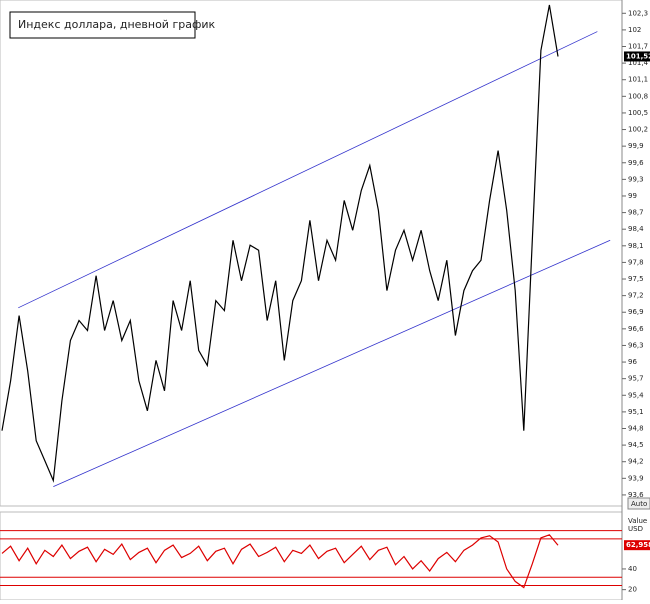 The height and width of the screenshot is (604, 650). Describe the element at coordinates (636, 412) in the screenshot. I see `y-tick-label: 95,1` at that location.